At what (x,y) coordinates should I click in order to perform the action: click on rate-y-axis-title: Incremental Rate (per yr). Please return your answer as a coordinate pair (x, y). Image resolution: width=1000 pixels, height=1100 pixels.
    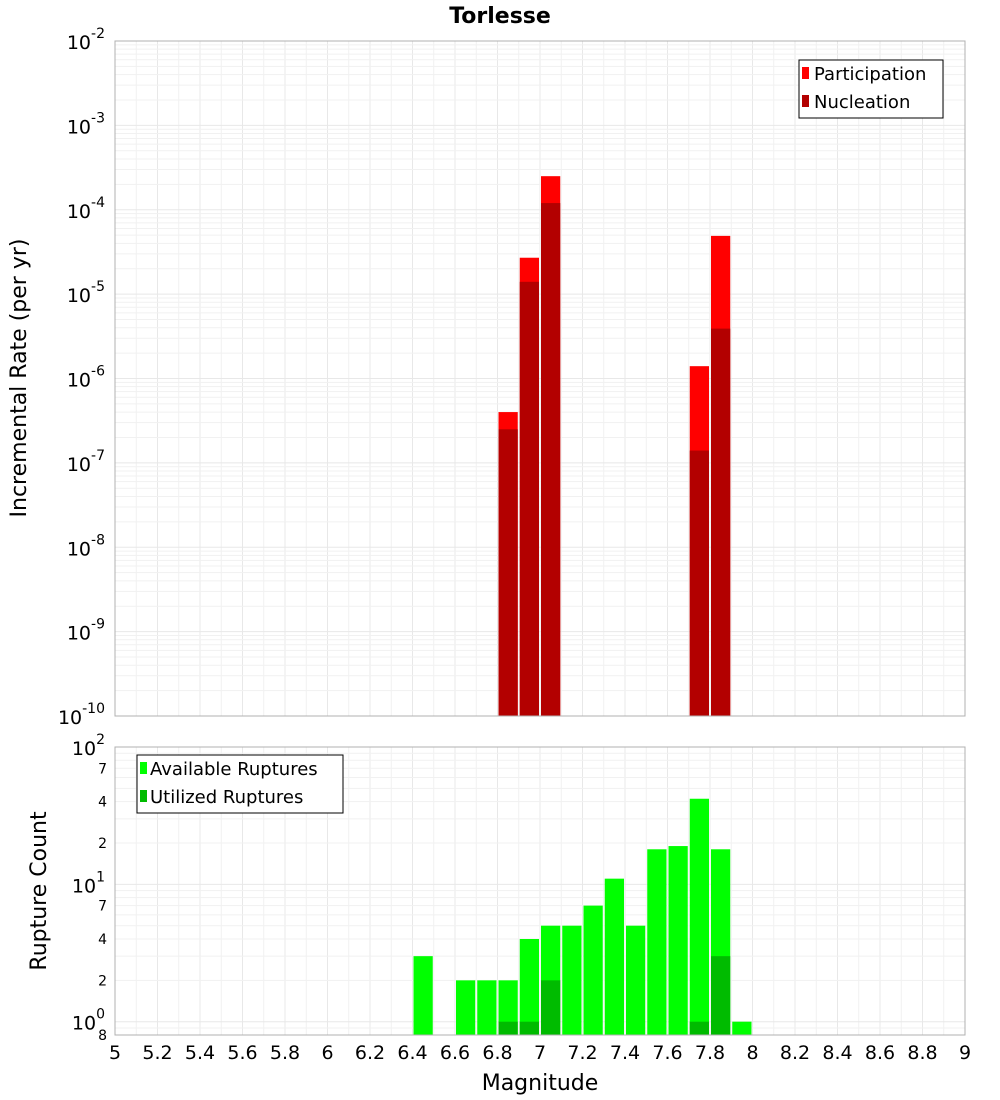
    Looking at the image, I should click on (19, 378).